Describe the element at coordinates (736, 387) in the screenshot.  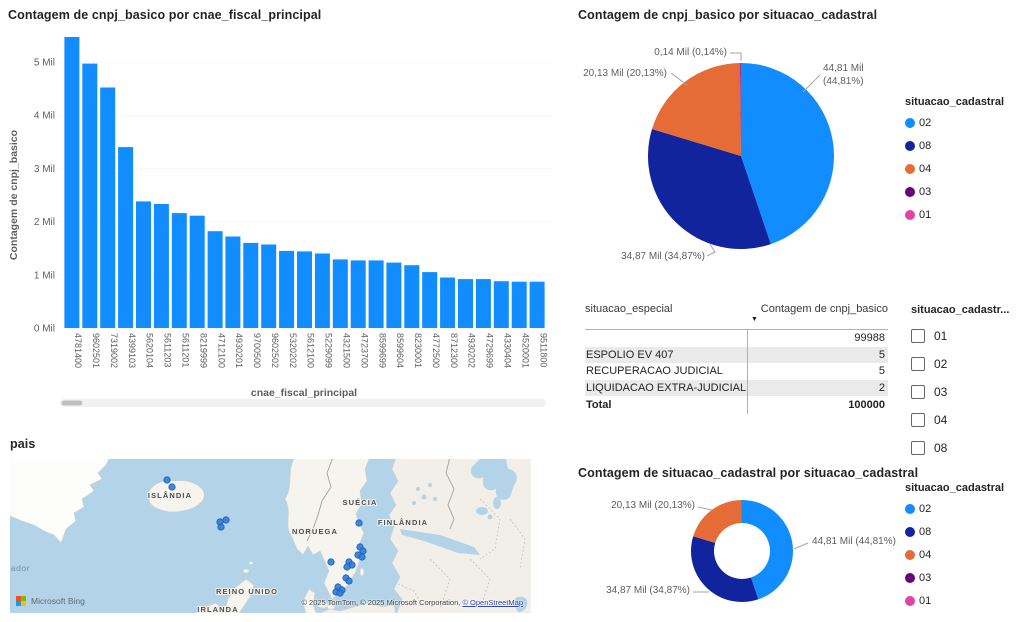
I see `table-row: LIQUIDACAO EXTRA-JUDICIAL 2` at that location.